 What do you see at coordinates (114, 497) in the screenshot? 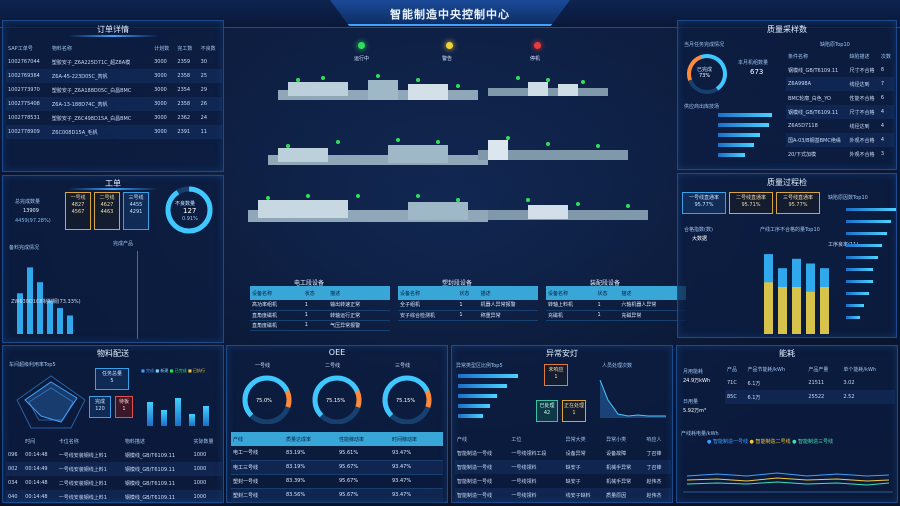
I see `material-row: 040 00:14:48 一号线安装钢线上料1 钢模线_GB/T6109.11 1000` at bounding box center [114, 497].